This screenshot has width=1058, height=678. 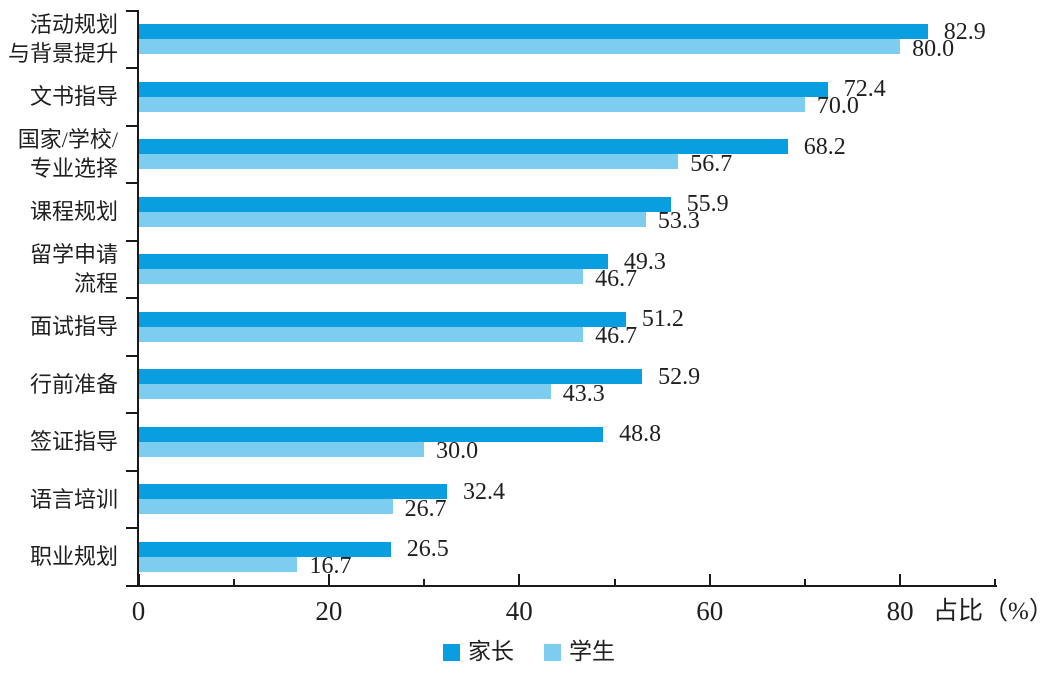 What do you see at coordinates (425, 508) in the screenshot?
I see `value-label-students: 26.7` at bounding box center [425, 508].